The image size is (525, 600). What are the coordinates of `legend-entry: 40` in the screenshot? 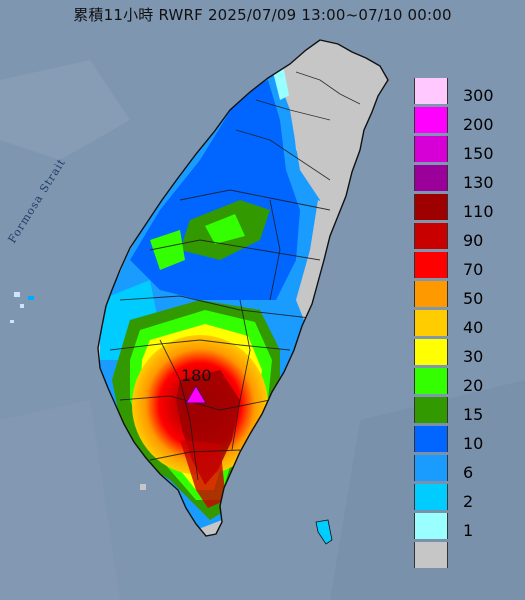 It's located at (465, 323).